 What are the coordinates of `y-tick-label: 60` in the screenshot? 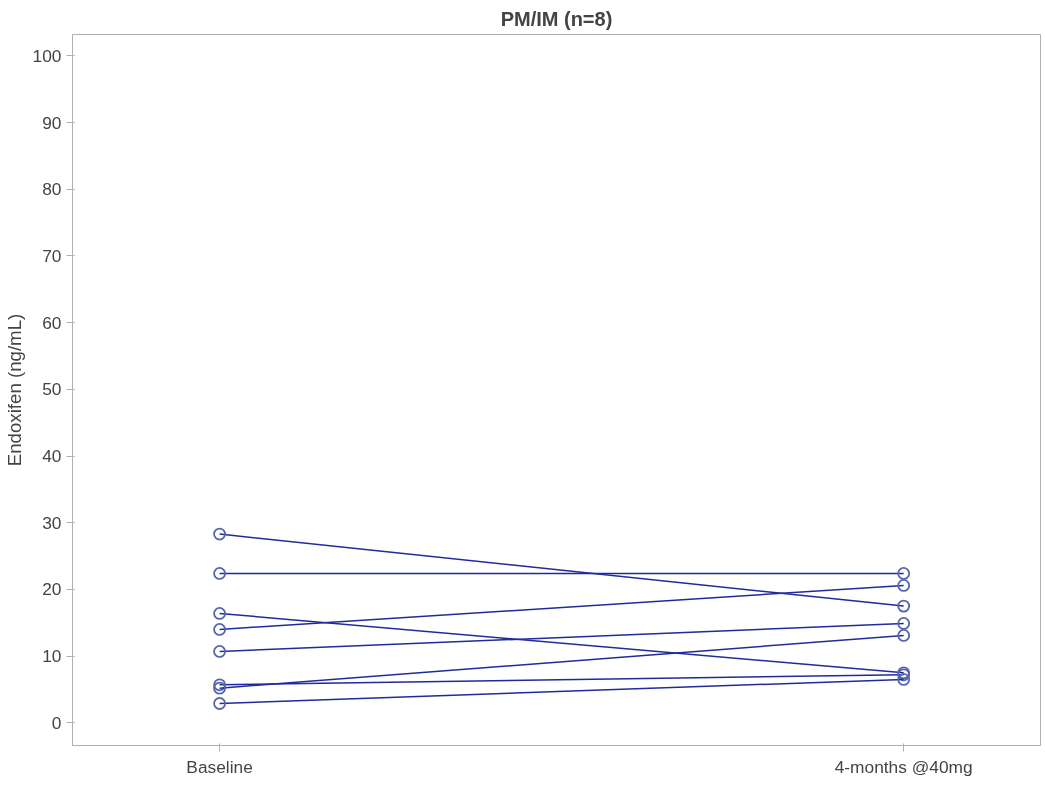 It's located at (52, 322).